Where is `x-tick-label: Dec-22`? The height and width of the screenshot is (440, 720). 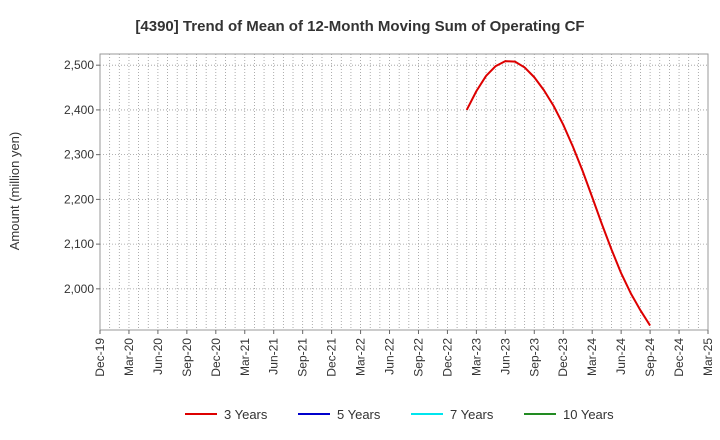 x-tick-label: Dec-22 is located at coordinates (447, 357).